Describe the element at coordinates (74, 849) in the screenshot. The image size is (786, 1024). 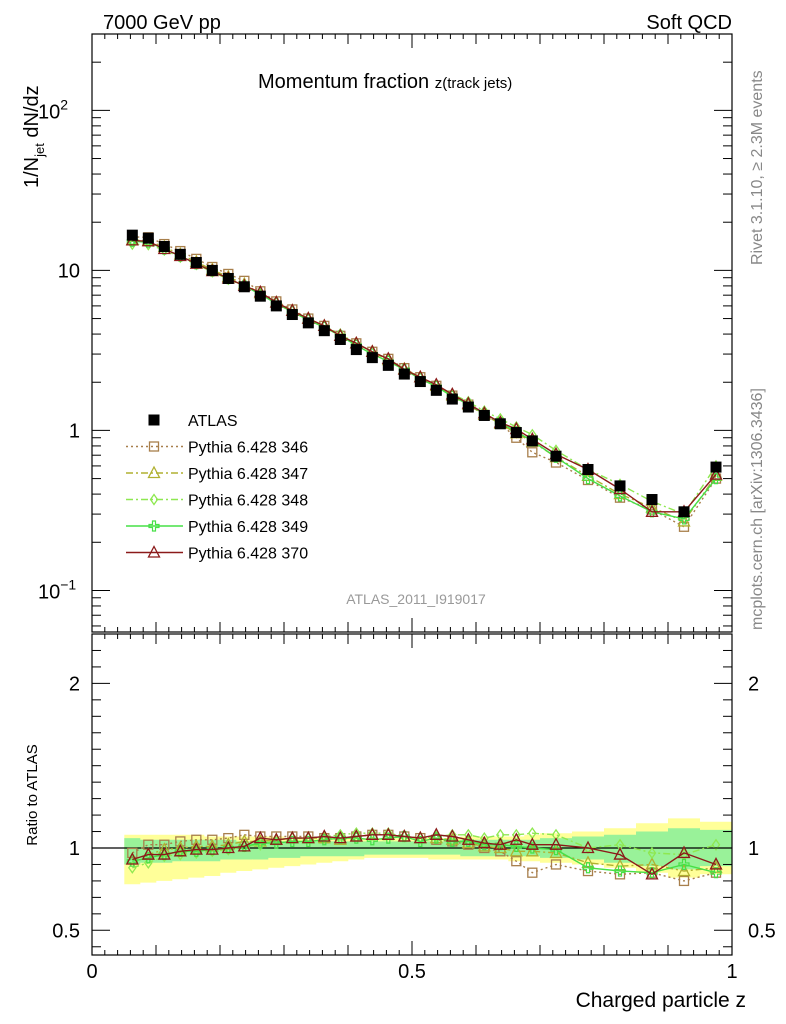
I see `ratio-y-tick-label-left: 1` at that location.